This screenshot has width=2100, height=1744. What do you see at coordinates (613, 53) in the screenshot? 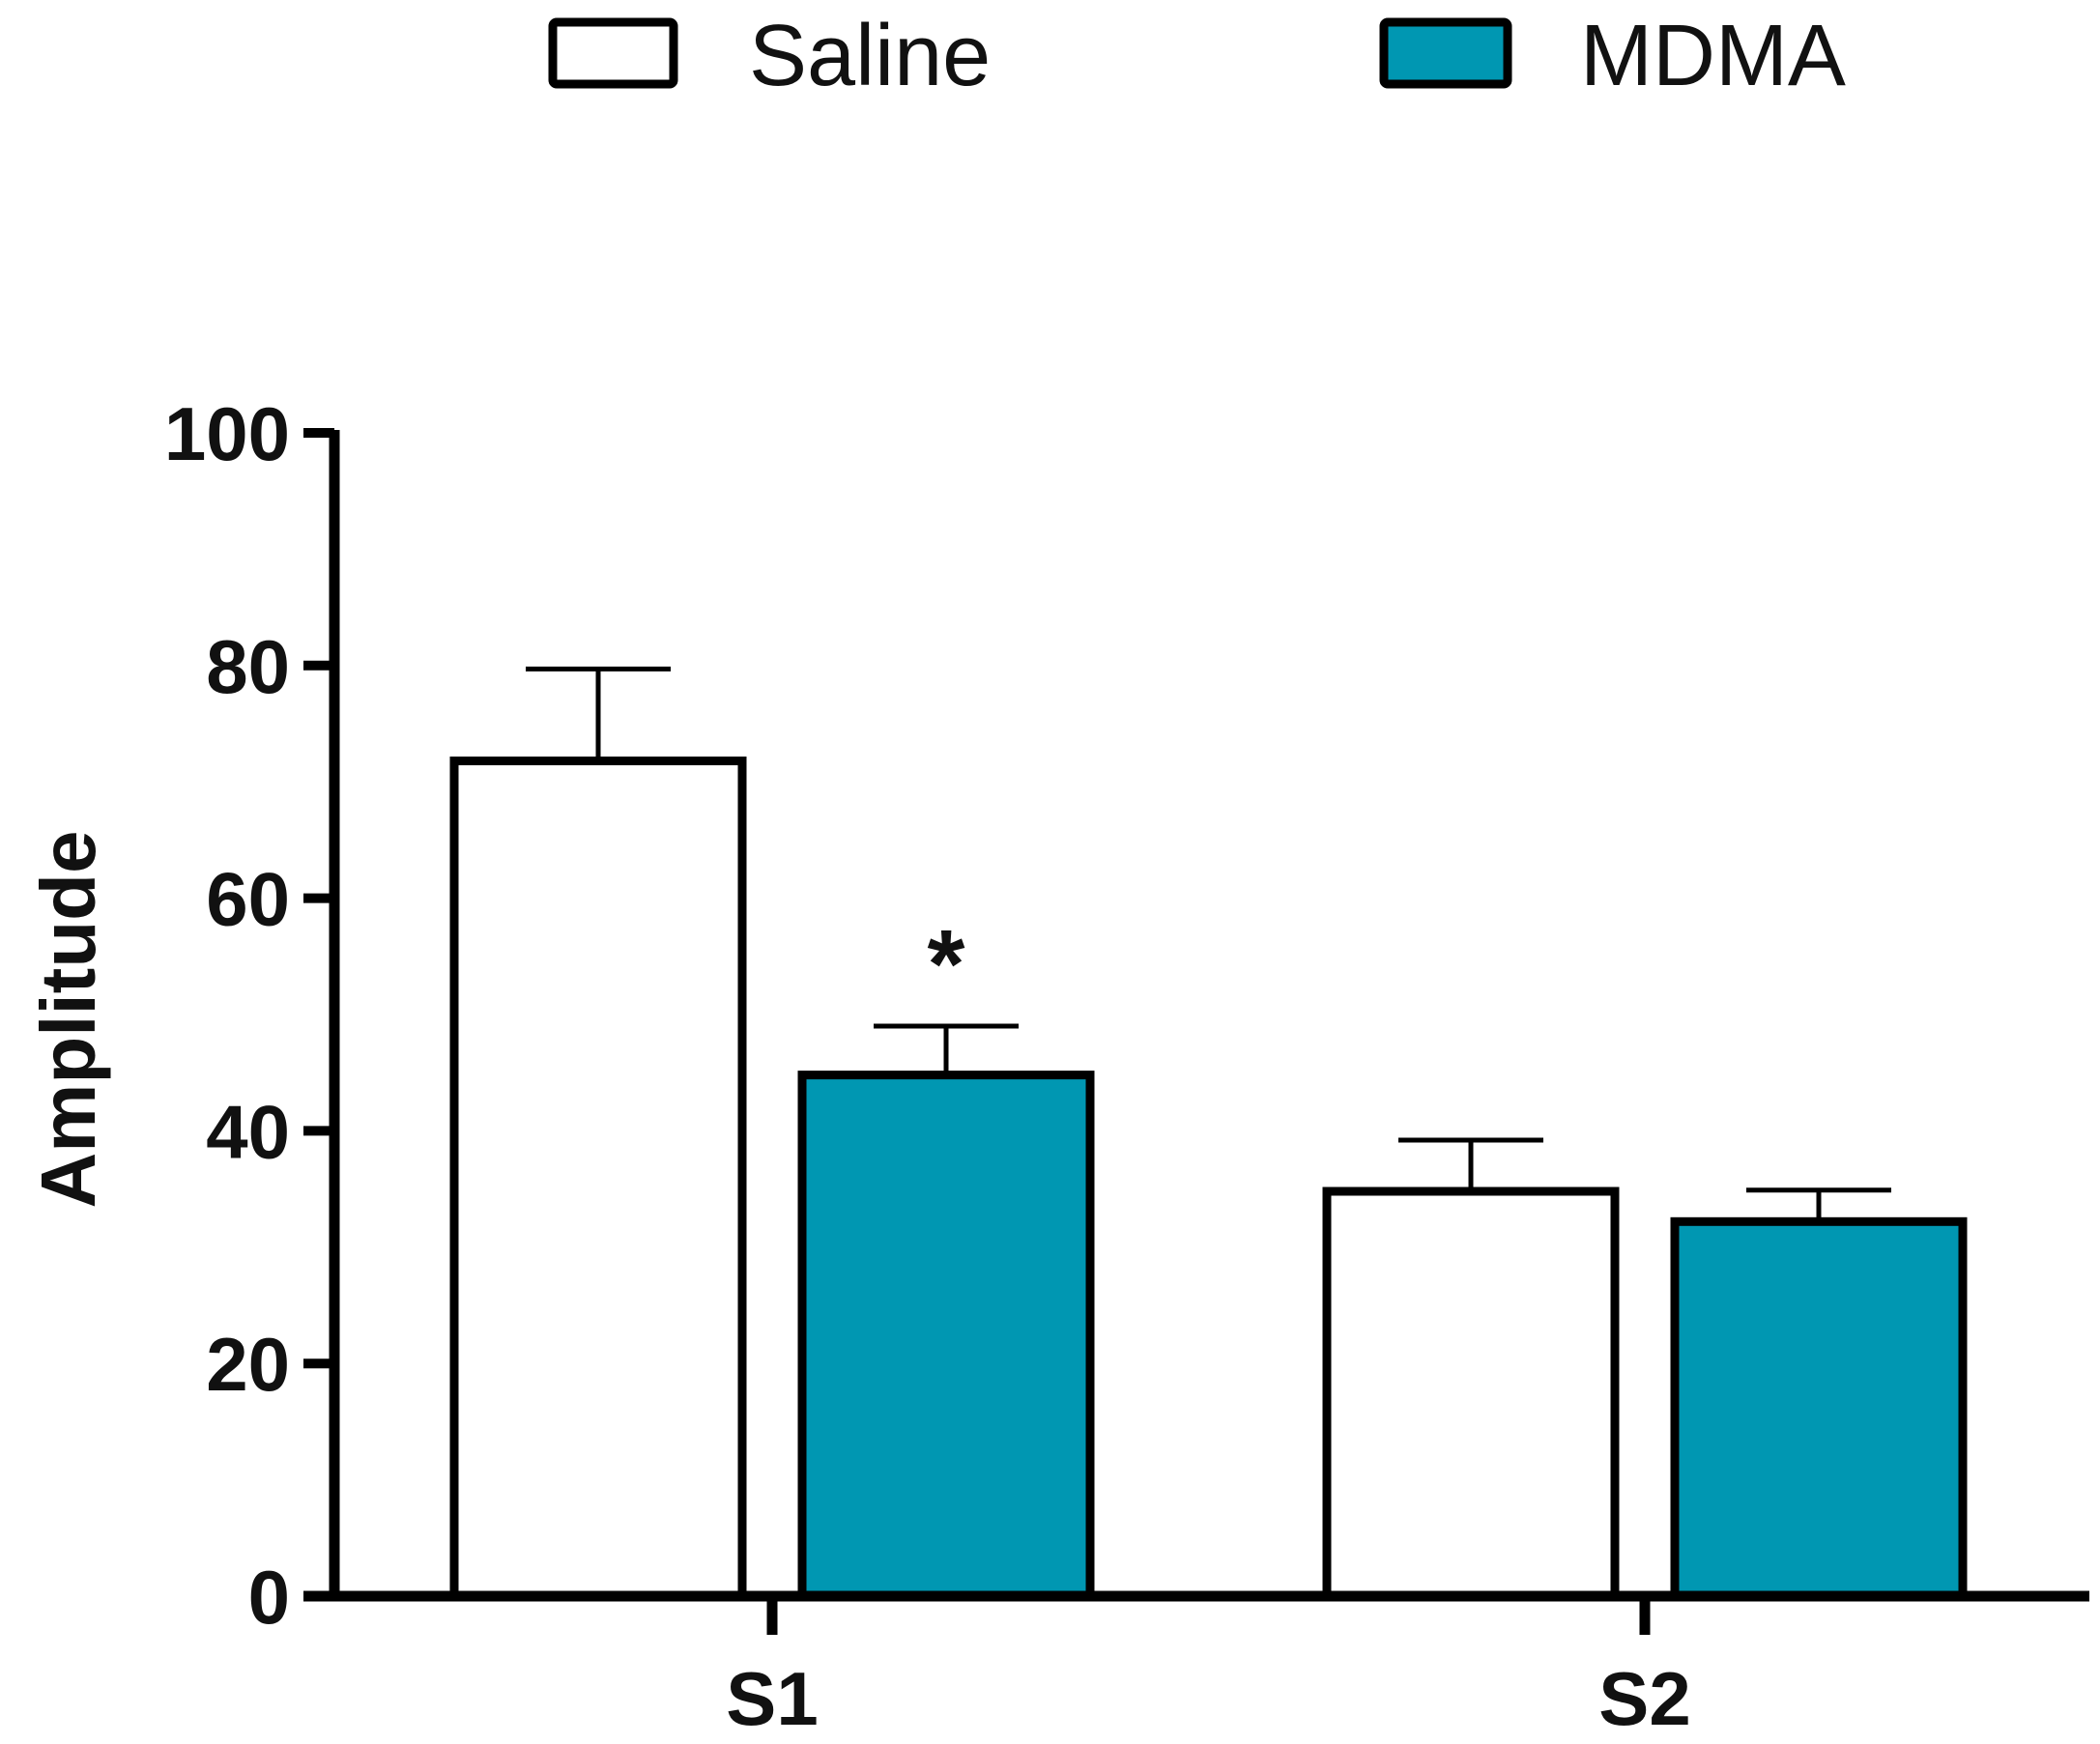
I see `legend-swatch-saline` at bounding box center [613, 53].